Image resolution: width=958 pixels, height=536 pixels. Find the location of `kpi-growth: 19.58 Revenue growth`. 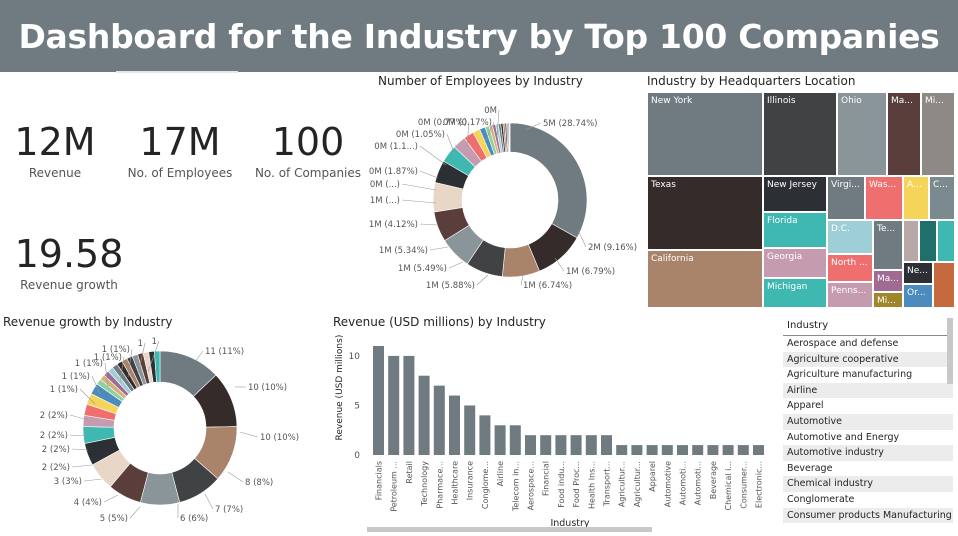

kpi-growth: 19.58 Revenue growth is located at coordinates (69, 263).